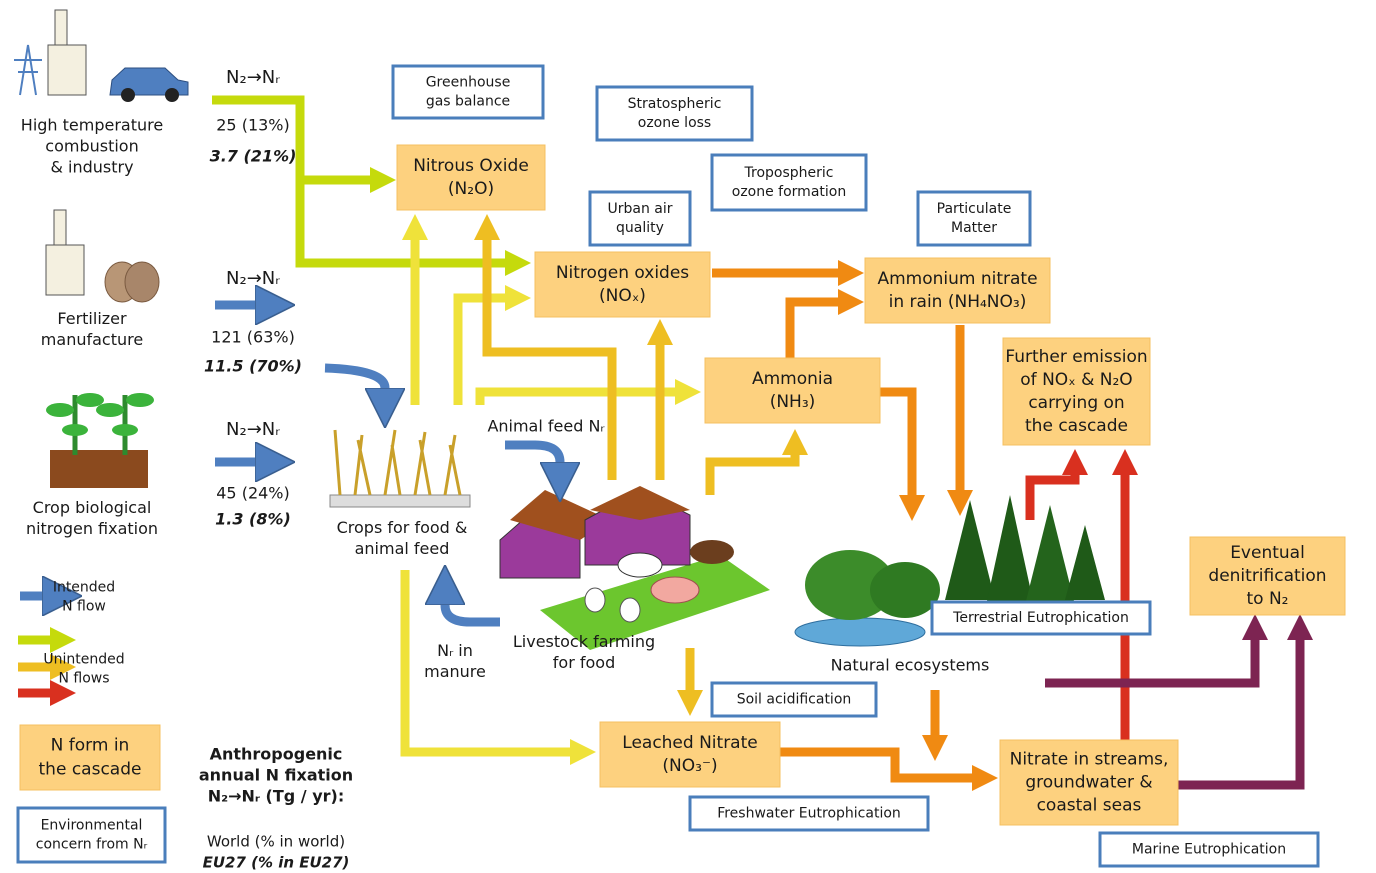  What do you see at coordinates (402, 527) in the screenshot?
I see `place-label: Crops for food &` at bounding box center [402, 527].